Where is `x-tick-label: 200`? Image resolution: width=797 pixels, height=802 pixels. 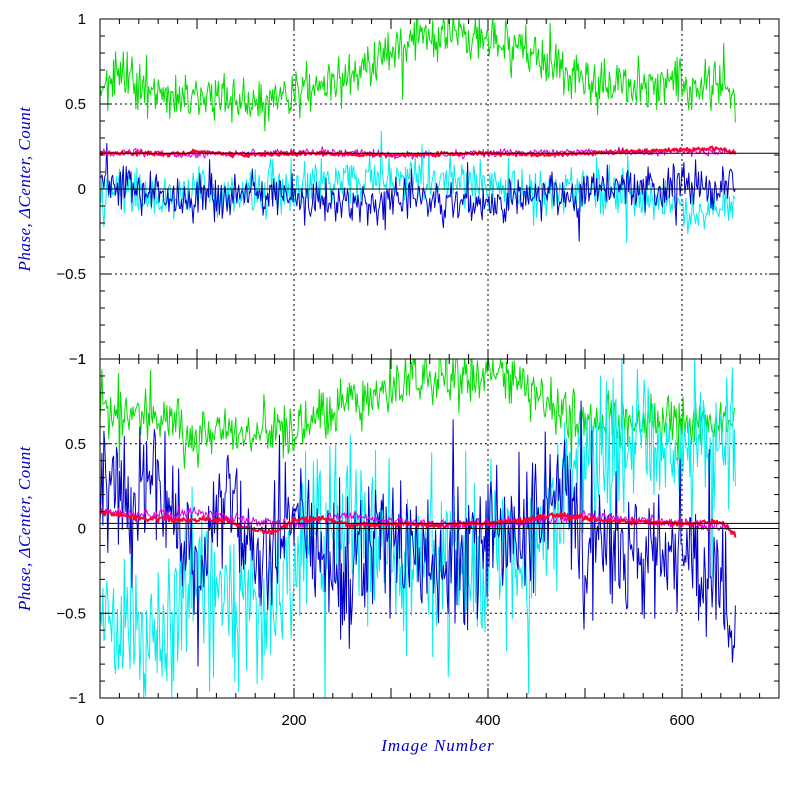
x-tick-label: 200 is located at coordinates (293, 720).